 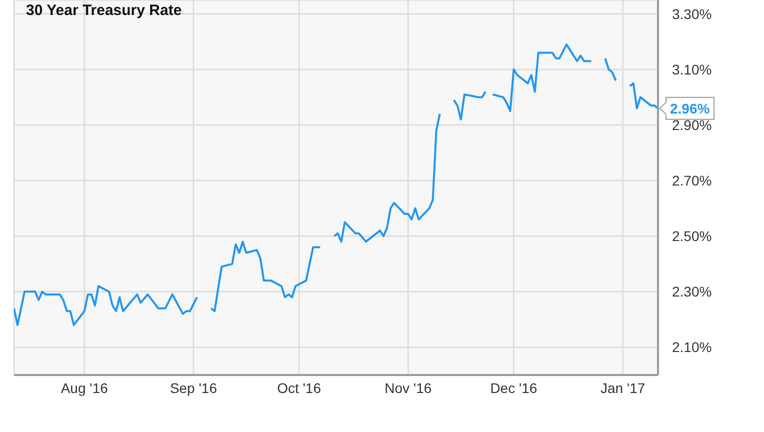 I want to click on x-tick-label: Jan '17, so click(x=623, y=388).